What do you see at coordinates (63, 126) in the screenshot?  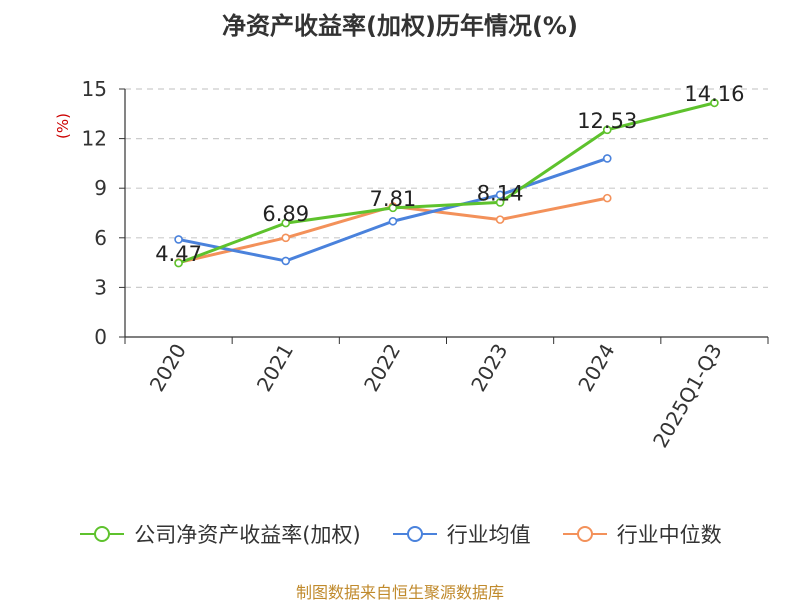 I see `y-axis-label: (%)` at bounding box center [63, 126].